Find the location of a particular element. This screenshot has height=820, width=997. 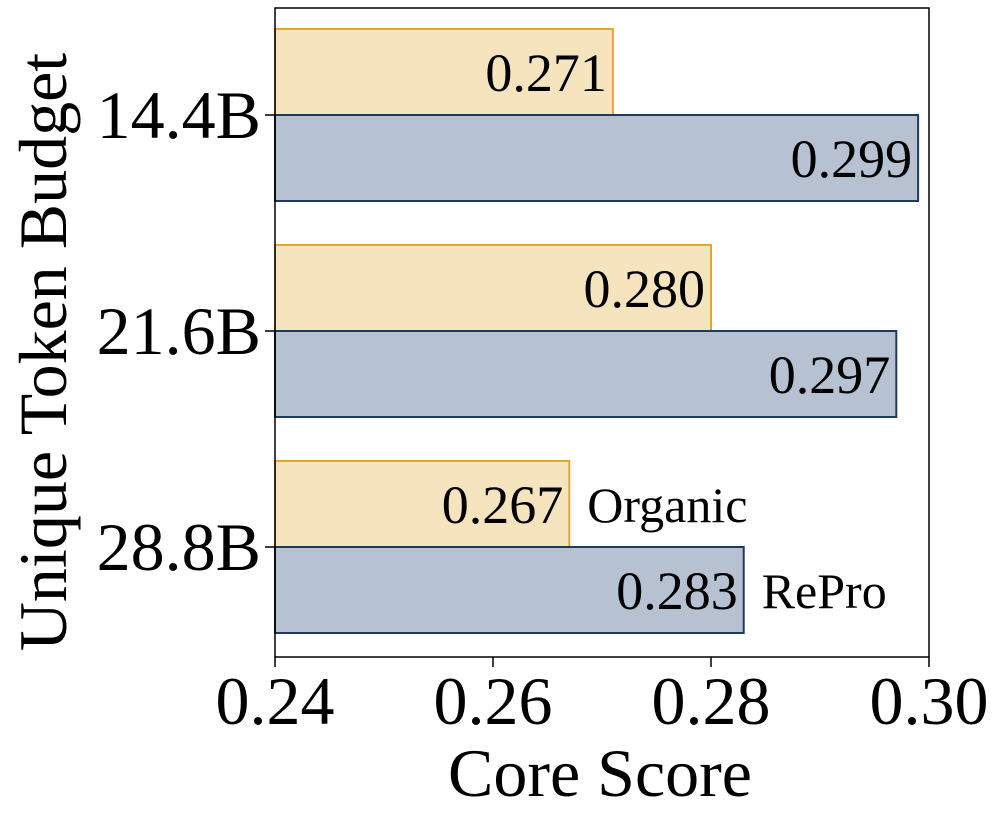

bar-repro-14.4B is located at coordinates (597, 158).